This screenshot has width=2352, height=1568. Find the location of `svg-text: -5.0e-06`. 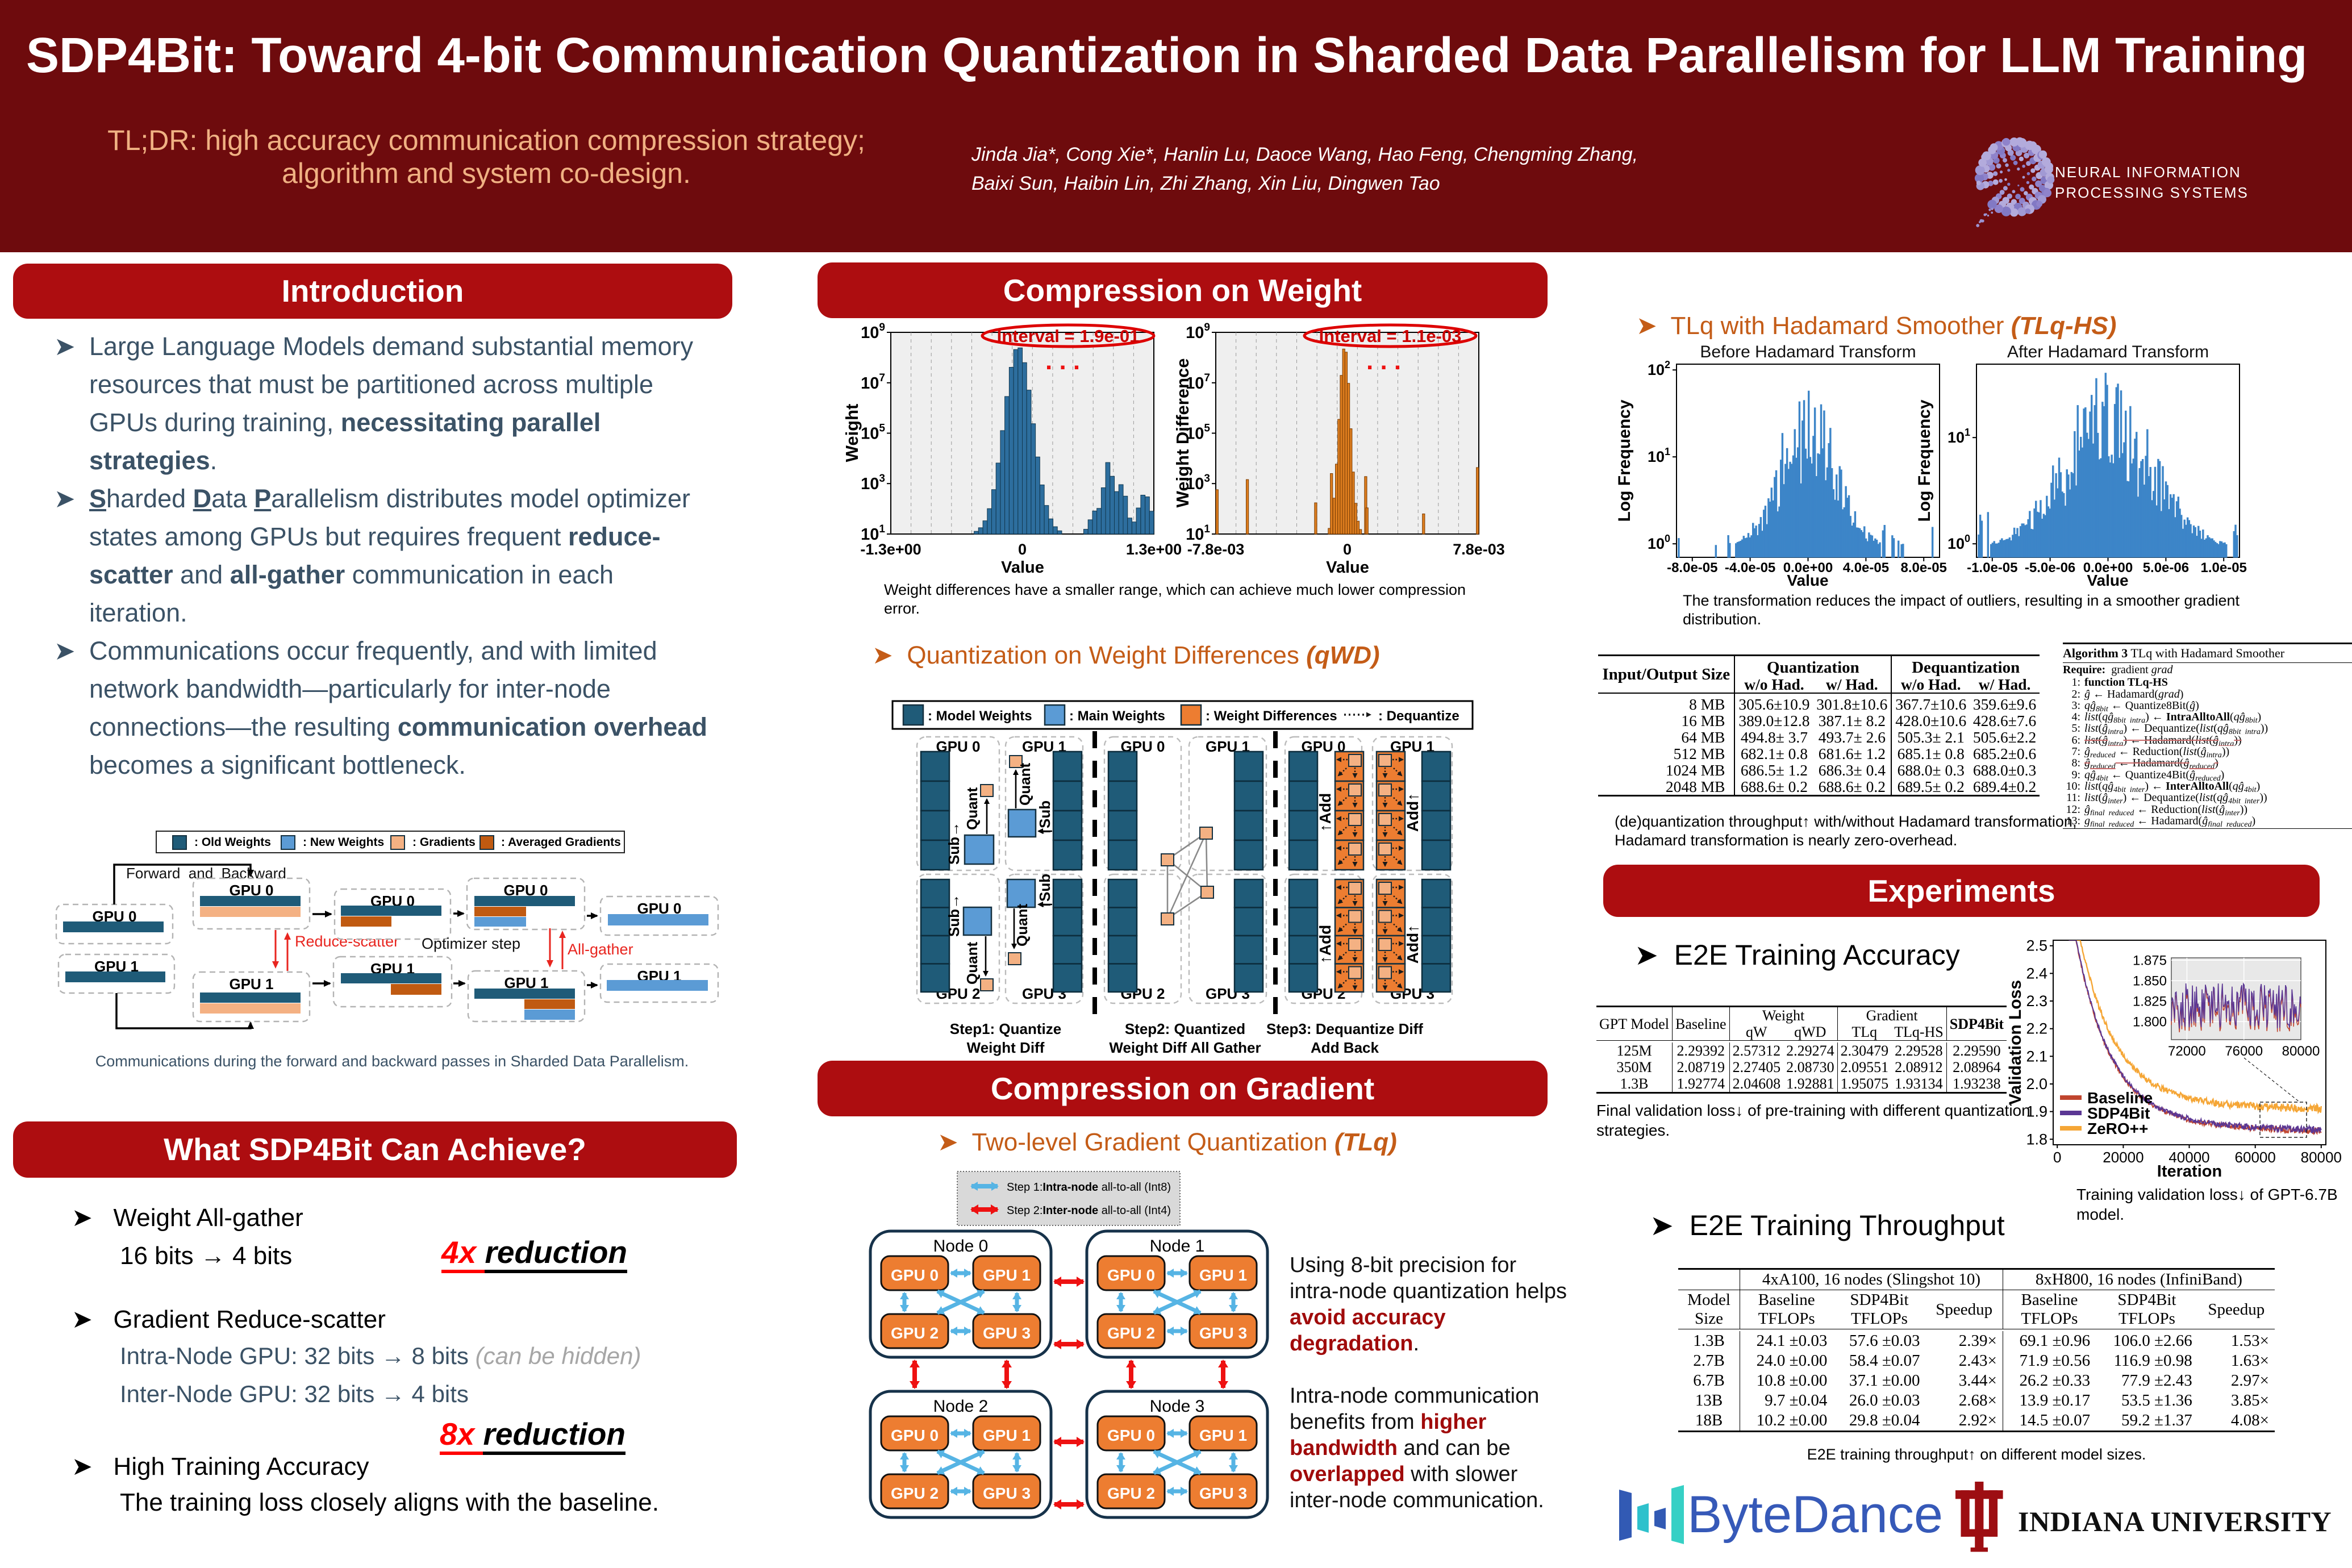

svg-text: -5.0e-06 is located at coordinates (2050, 568).